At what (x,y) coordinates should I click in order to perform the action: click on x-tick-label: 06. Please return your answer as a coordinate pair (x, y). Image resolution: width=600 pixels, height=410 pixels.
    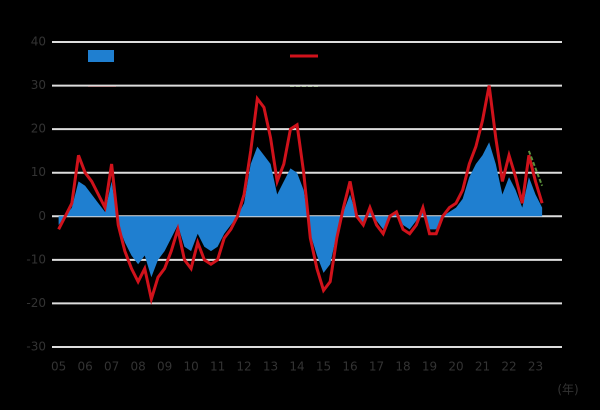
    Looking at the image, I should click on (84, 367).